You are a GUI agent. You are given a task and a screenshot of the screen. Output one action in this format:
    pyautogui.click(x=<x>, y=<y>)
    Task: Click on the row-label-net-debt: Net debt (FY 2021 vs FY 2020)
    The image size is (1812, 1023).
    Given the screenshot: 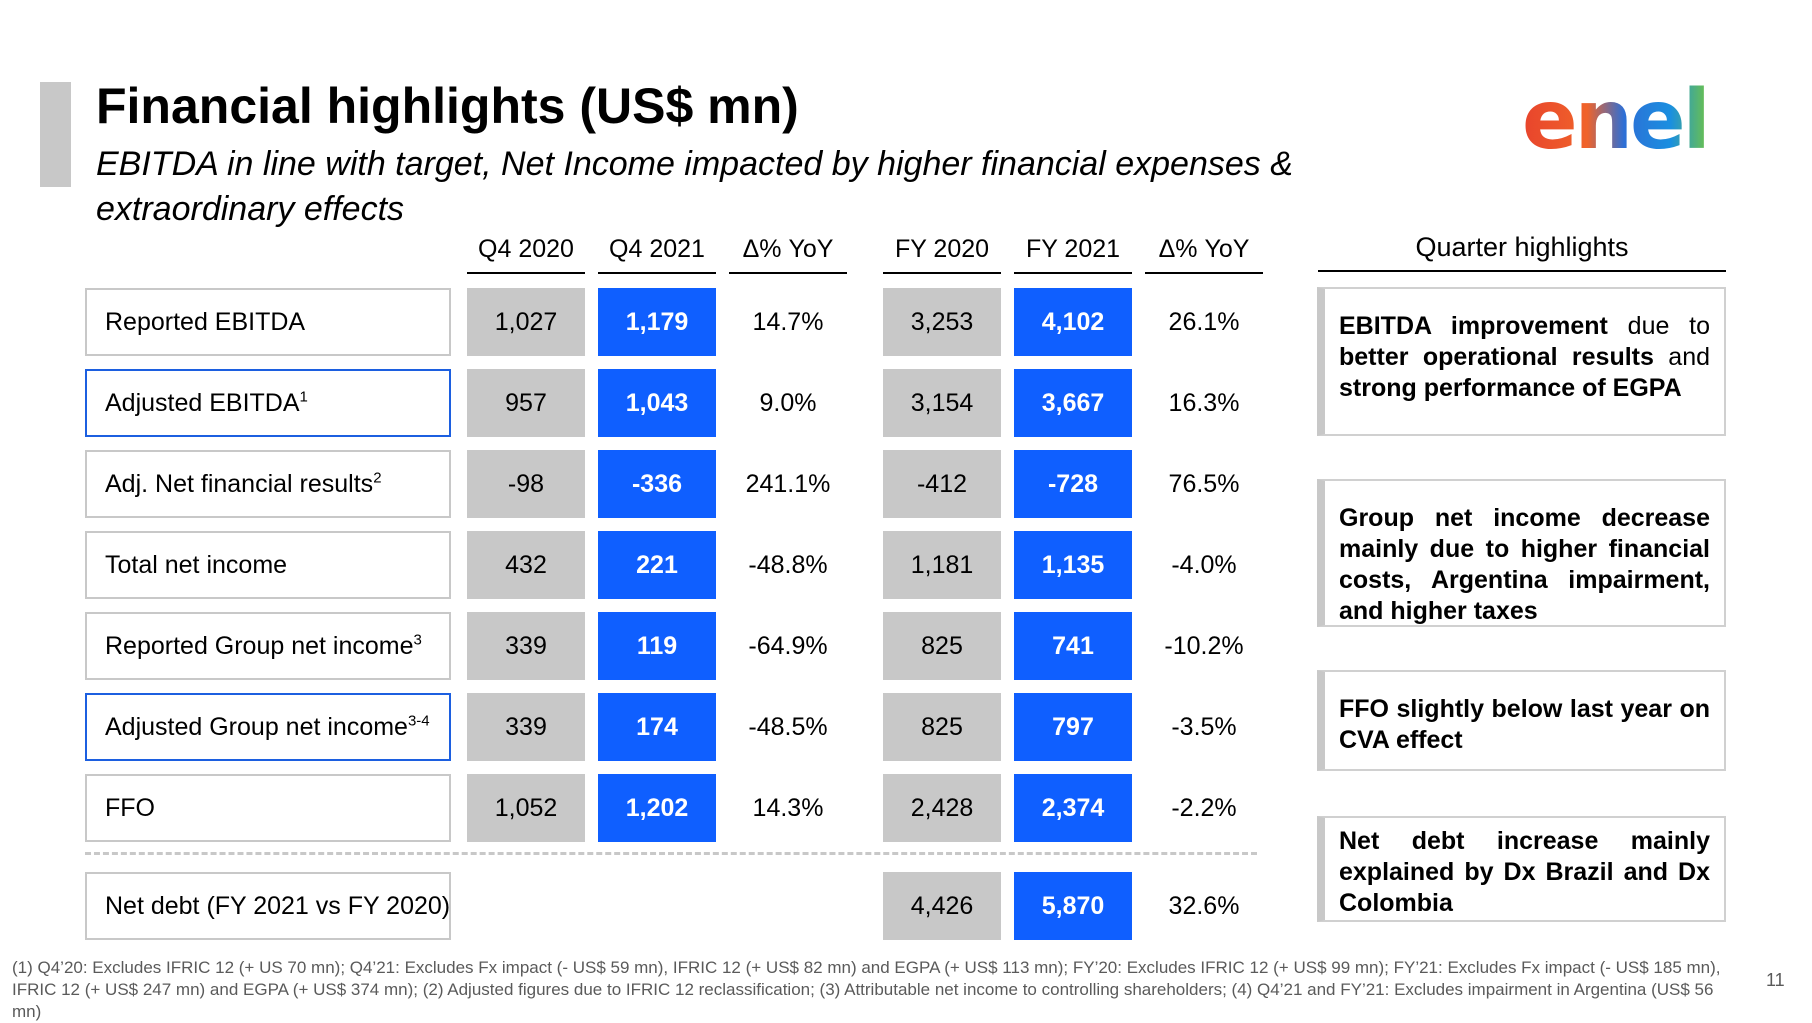 What is the action you would take?
    pyautogui.click(x=268, y=906)
    